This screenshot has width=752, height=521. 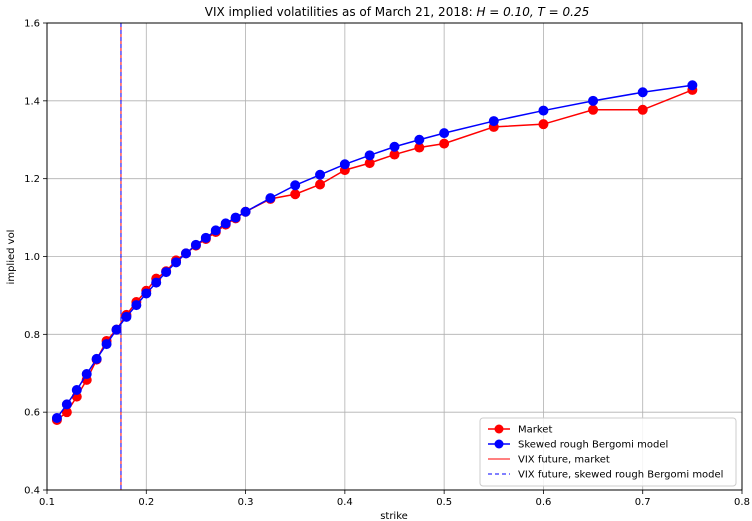 What do you see at coordinates (394, 499) in the screenshot?
I see `x-axis-ticks: 0.1 0.2 0.3 0.4 0.5 0.6 0.7 0.8` at bounding box center [394, 499].